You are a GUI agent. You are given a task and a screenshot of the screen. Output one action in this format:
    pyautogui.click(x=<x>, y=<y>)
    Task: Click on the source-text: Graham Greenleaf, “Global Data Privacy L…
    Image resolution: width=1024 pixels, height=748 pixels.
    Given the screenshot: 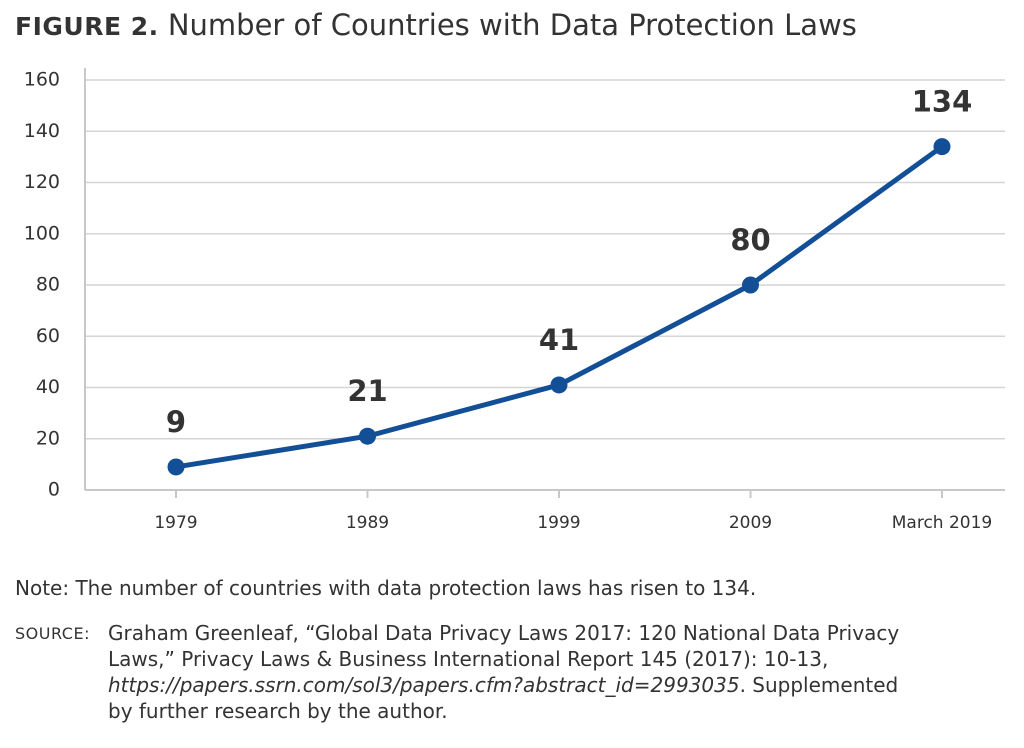 What is the action you would take?
    pyautogui.click(x=508, y=672)
    